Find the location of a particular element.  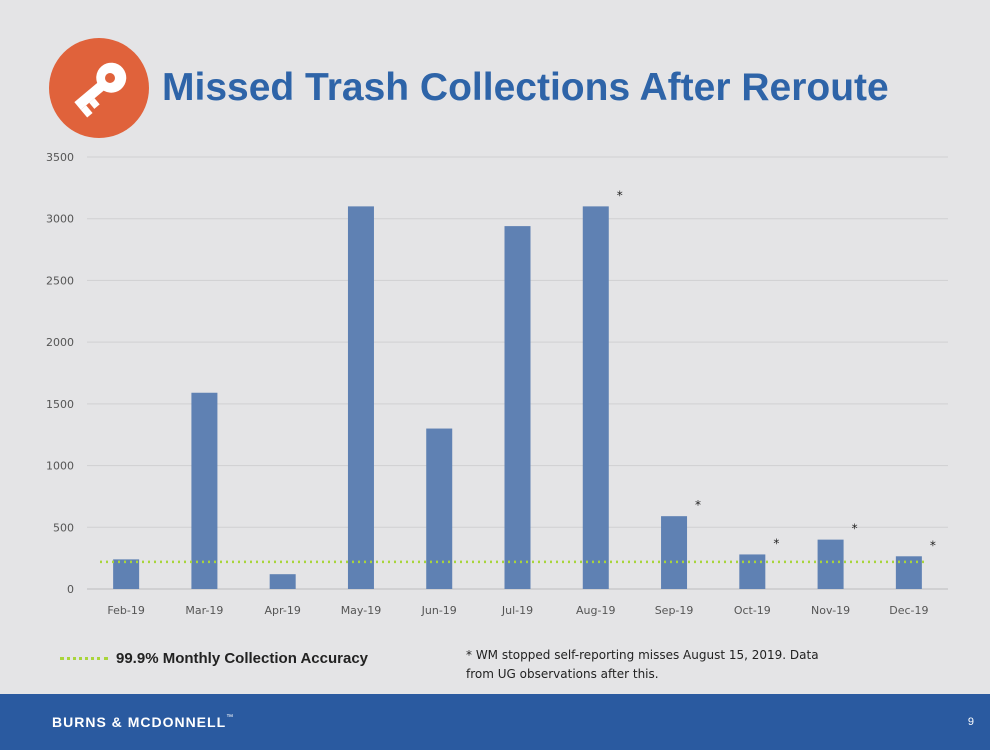

x-tick-label: Nov-19 is located at coordinates (830, 610).